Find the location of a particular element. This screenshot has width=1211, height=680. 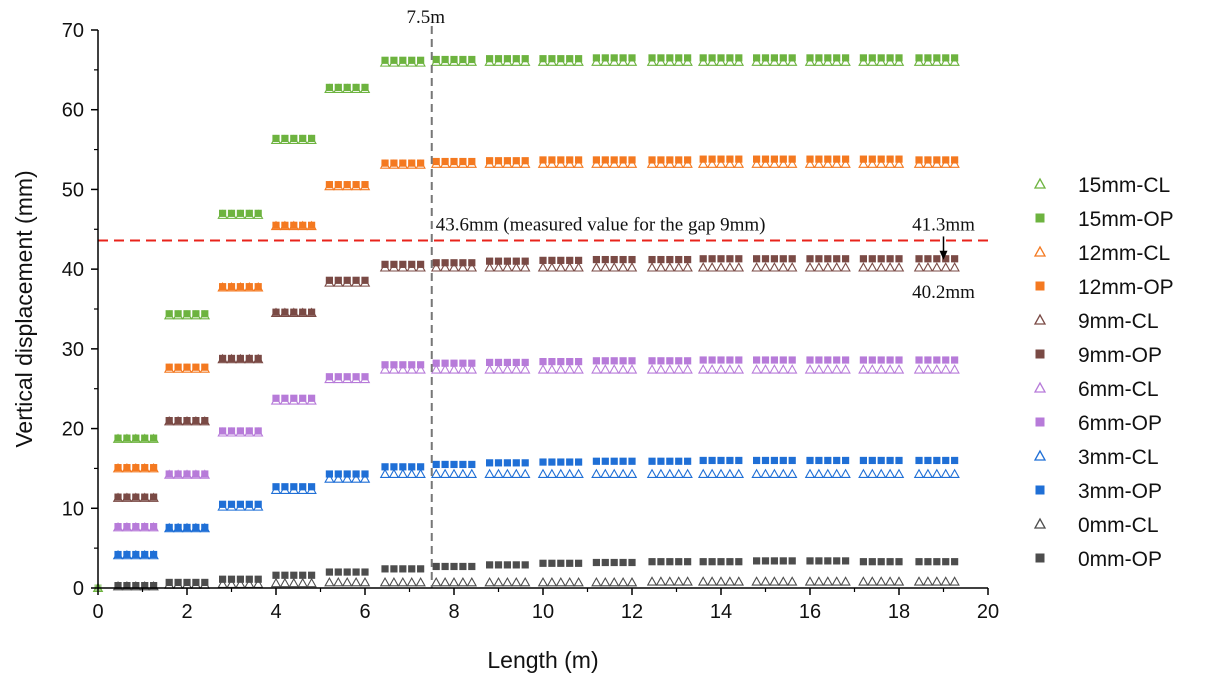

legend-label-3mm-CL: 3mm-CL is located at coordinates (1118, 457).